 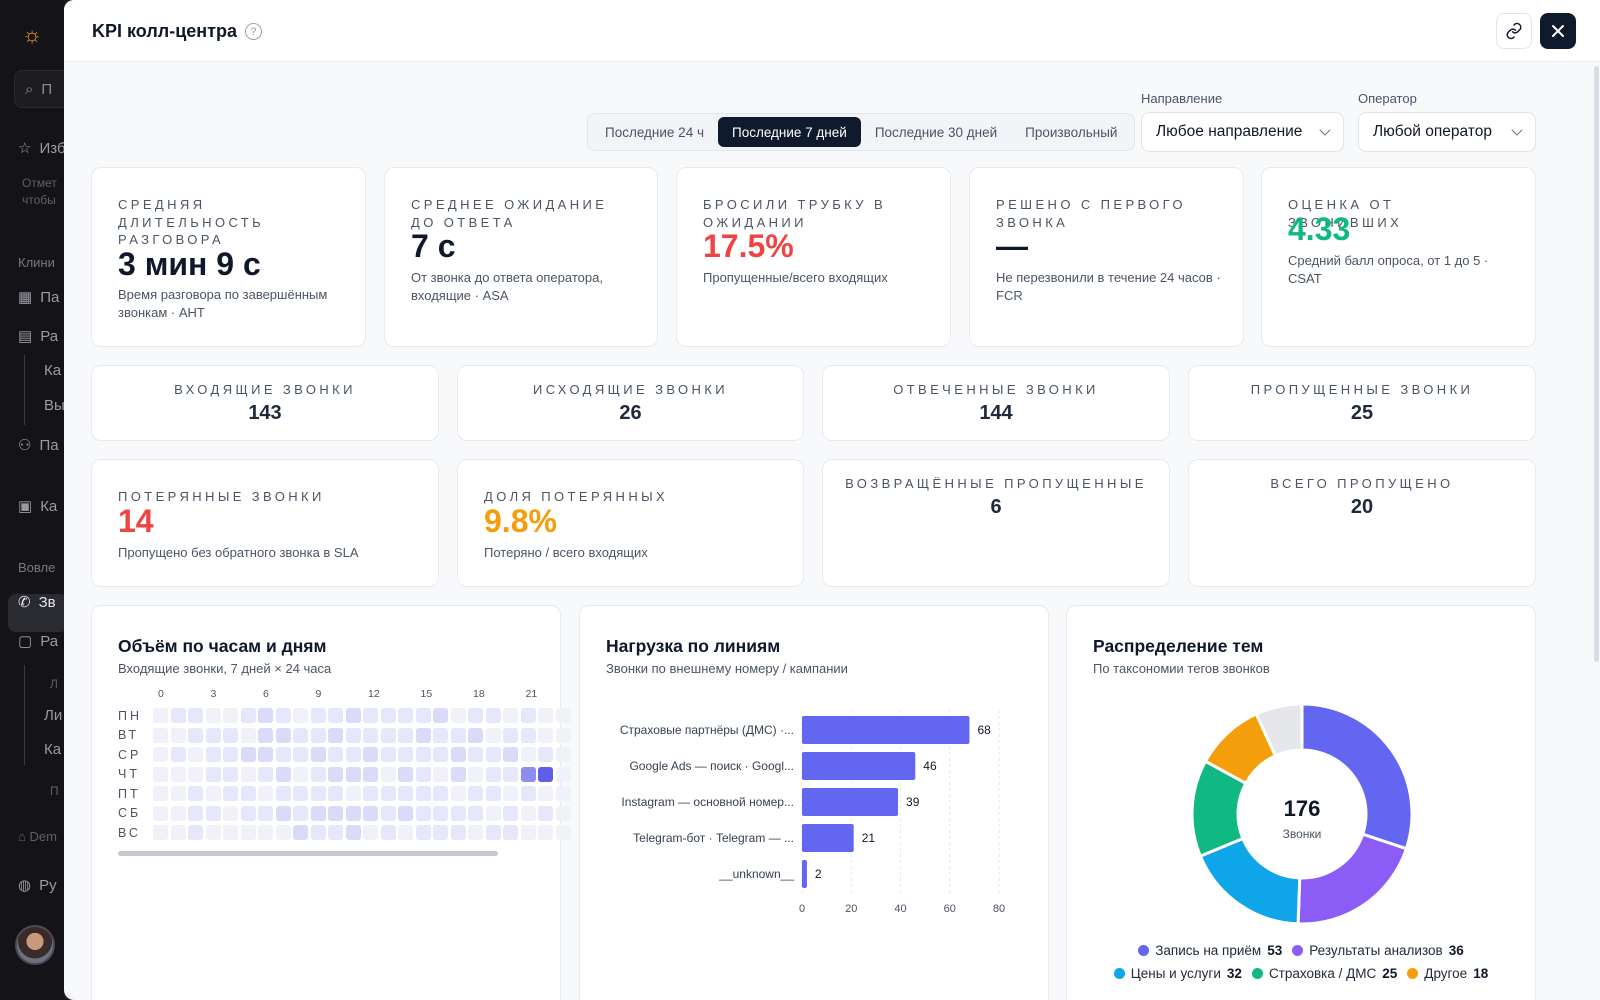 I want to click on period-7d: Последние 7 дней, so click(x=789, y=132).